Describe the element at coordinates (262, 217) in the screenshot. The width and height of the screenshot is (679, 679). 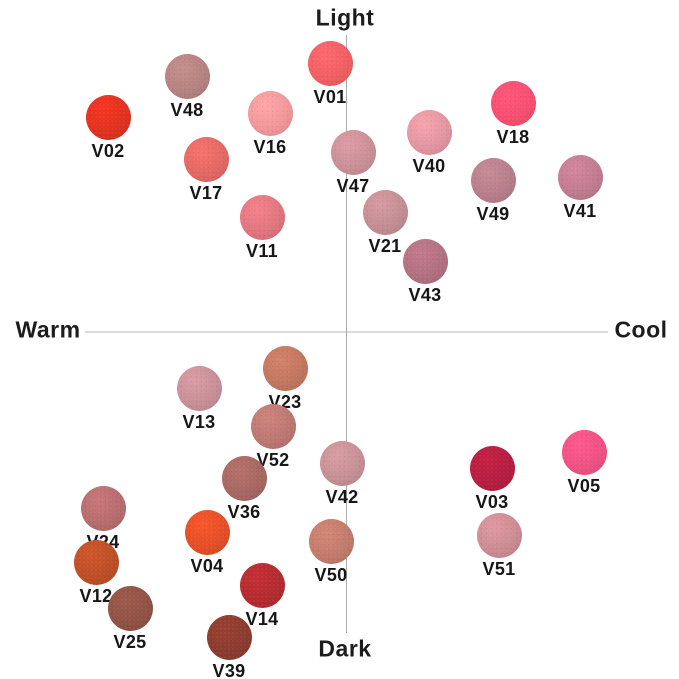
I see `swatch-dot-v11` at that location.